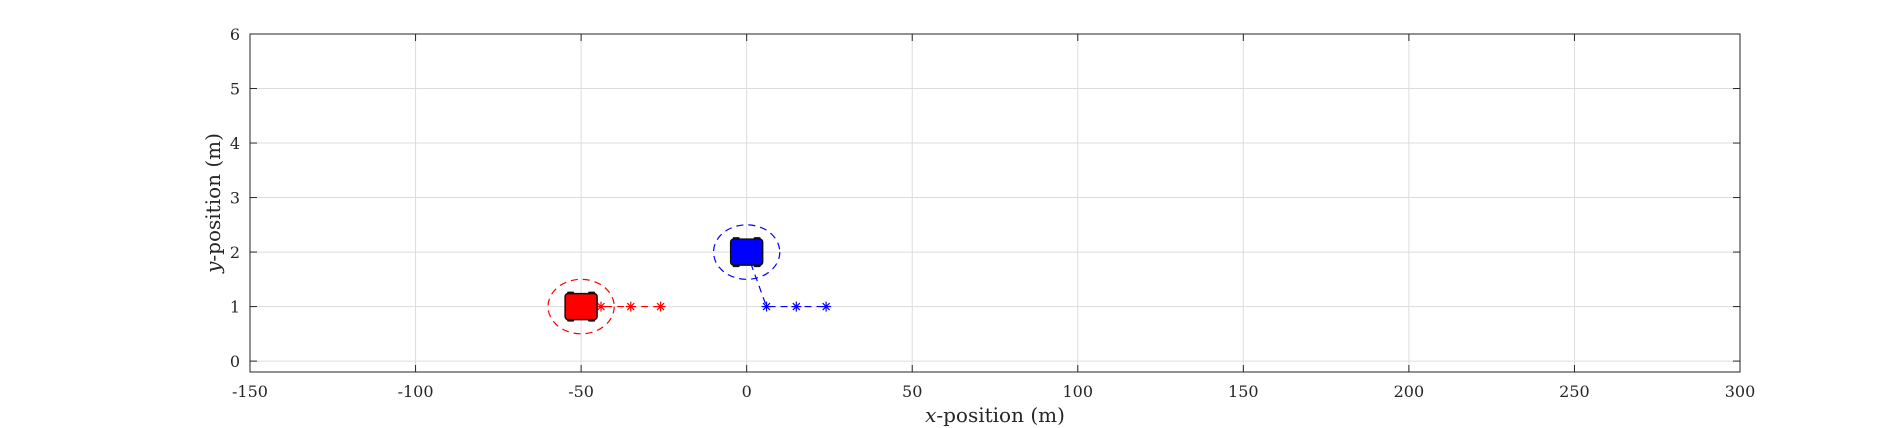 The height and width of the screenshot is (428, 1902). What do you see at coordinates (235, 89) in the screenshot?
I see `y-tick-label: 5` at bounding box center [235, 89].